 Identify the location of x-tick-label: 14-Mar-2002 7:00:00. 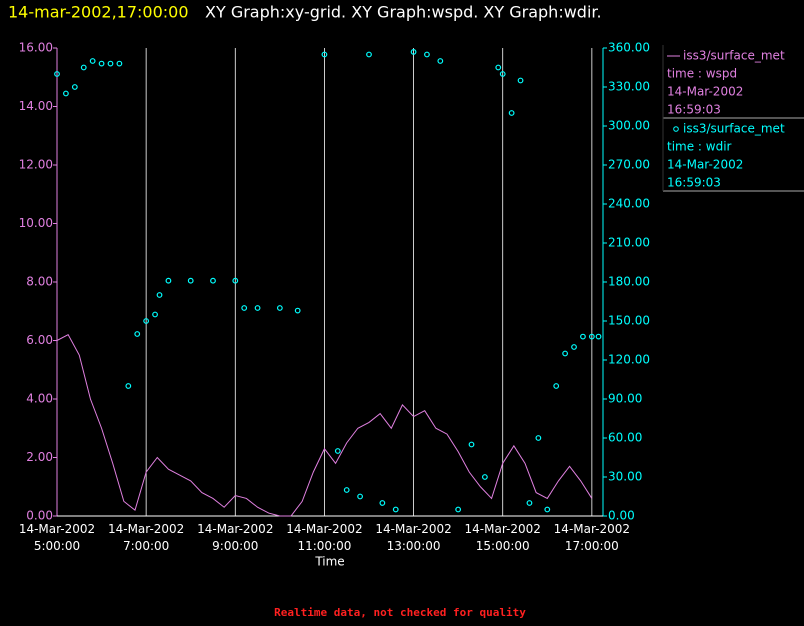
(146, 537).